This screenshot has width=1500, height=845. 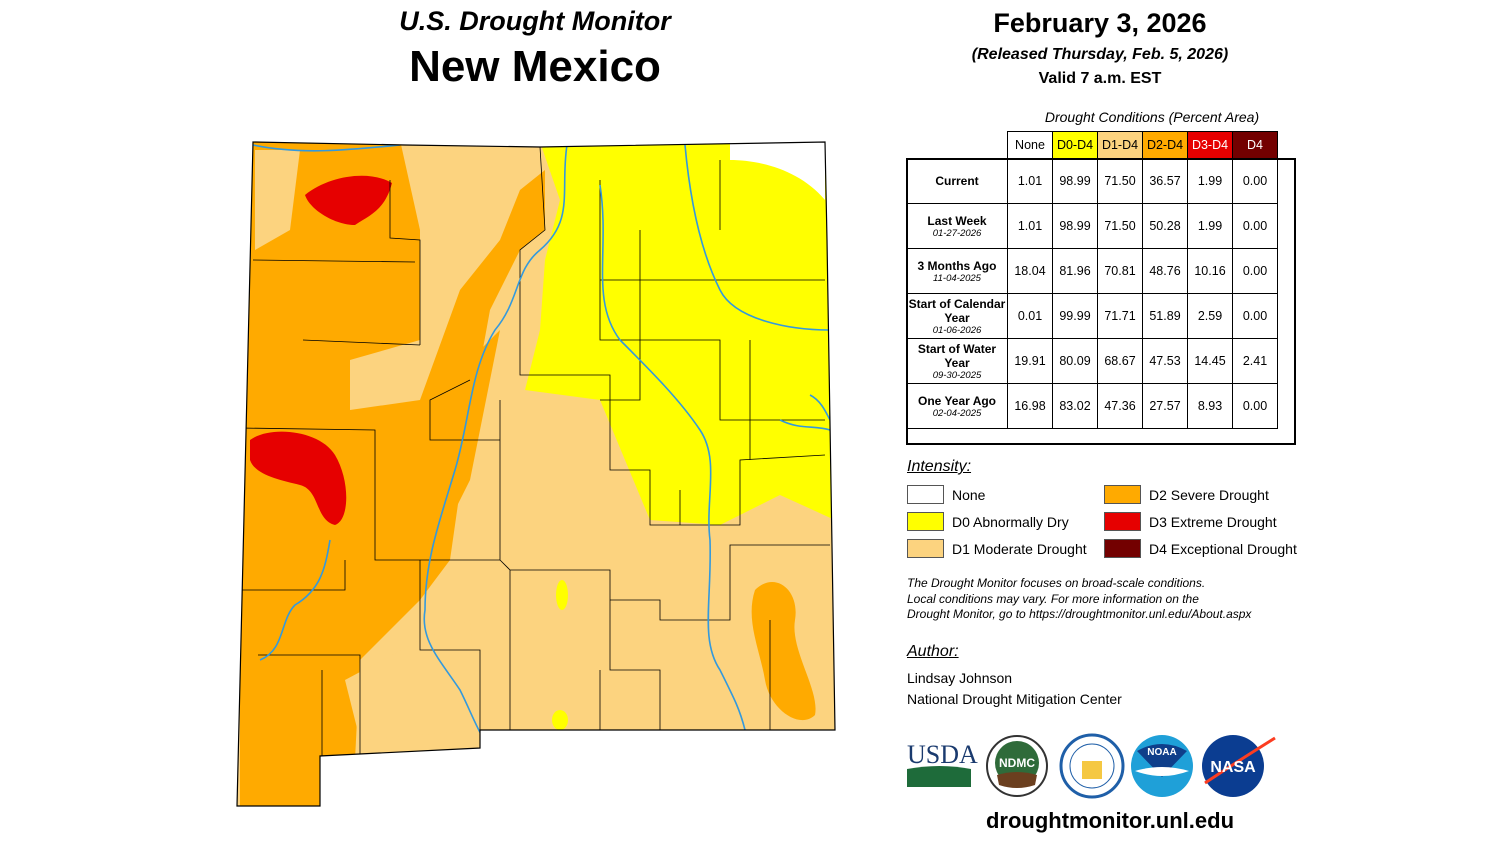 What do you see at coordinates (535, 66) in the screenshot?
I see `state-title: New Mexico` at bounding box center [535, 66].